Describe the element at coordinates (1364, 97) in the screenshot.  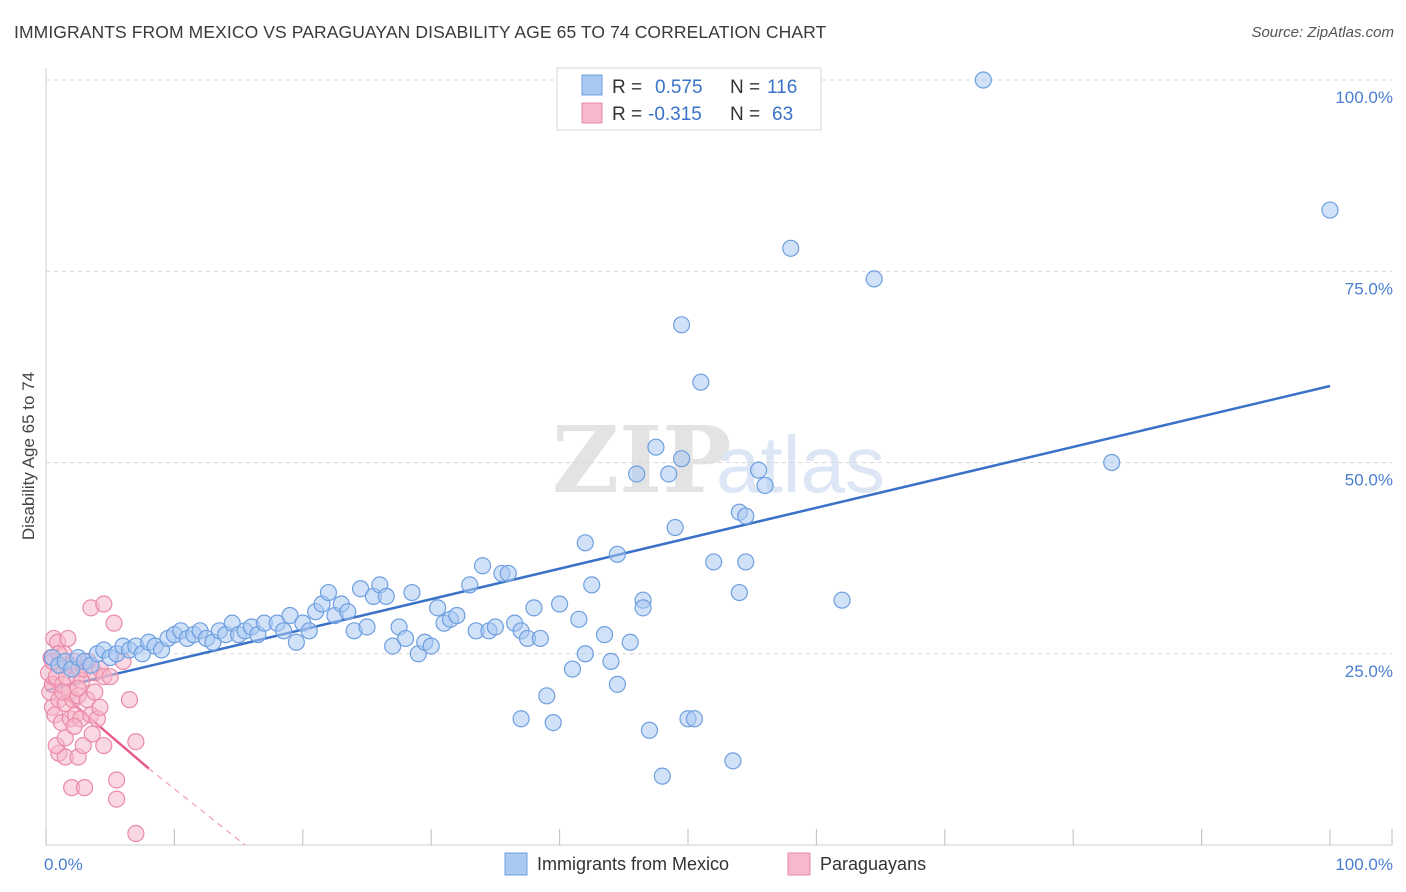
I see `y-tick-label: 100.0%` at that location.